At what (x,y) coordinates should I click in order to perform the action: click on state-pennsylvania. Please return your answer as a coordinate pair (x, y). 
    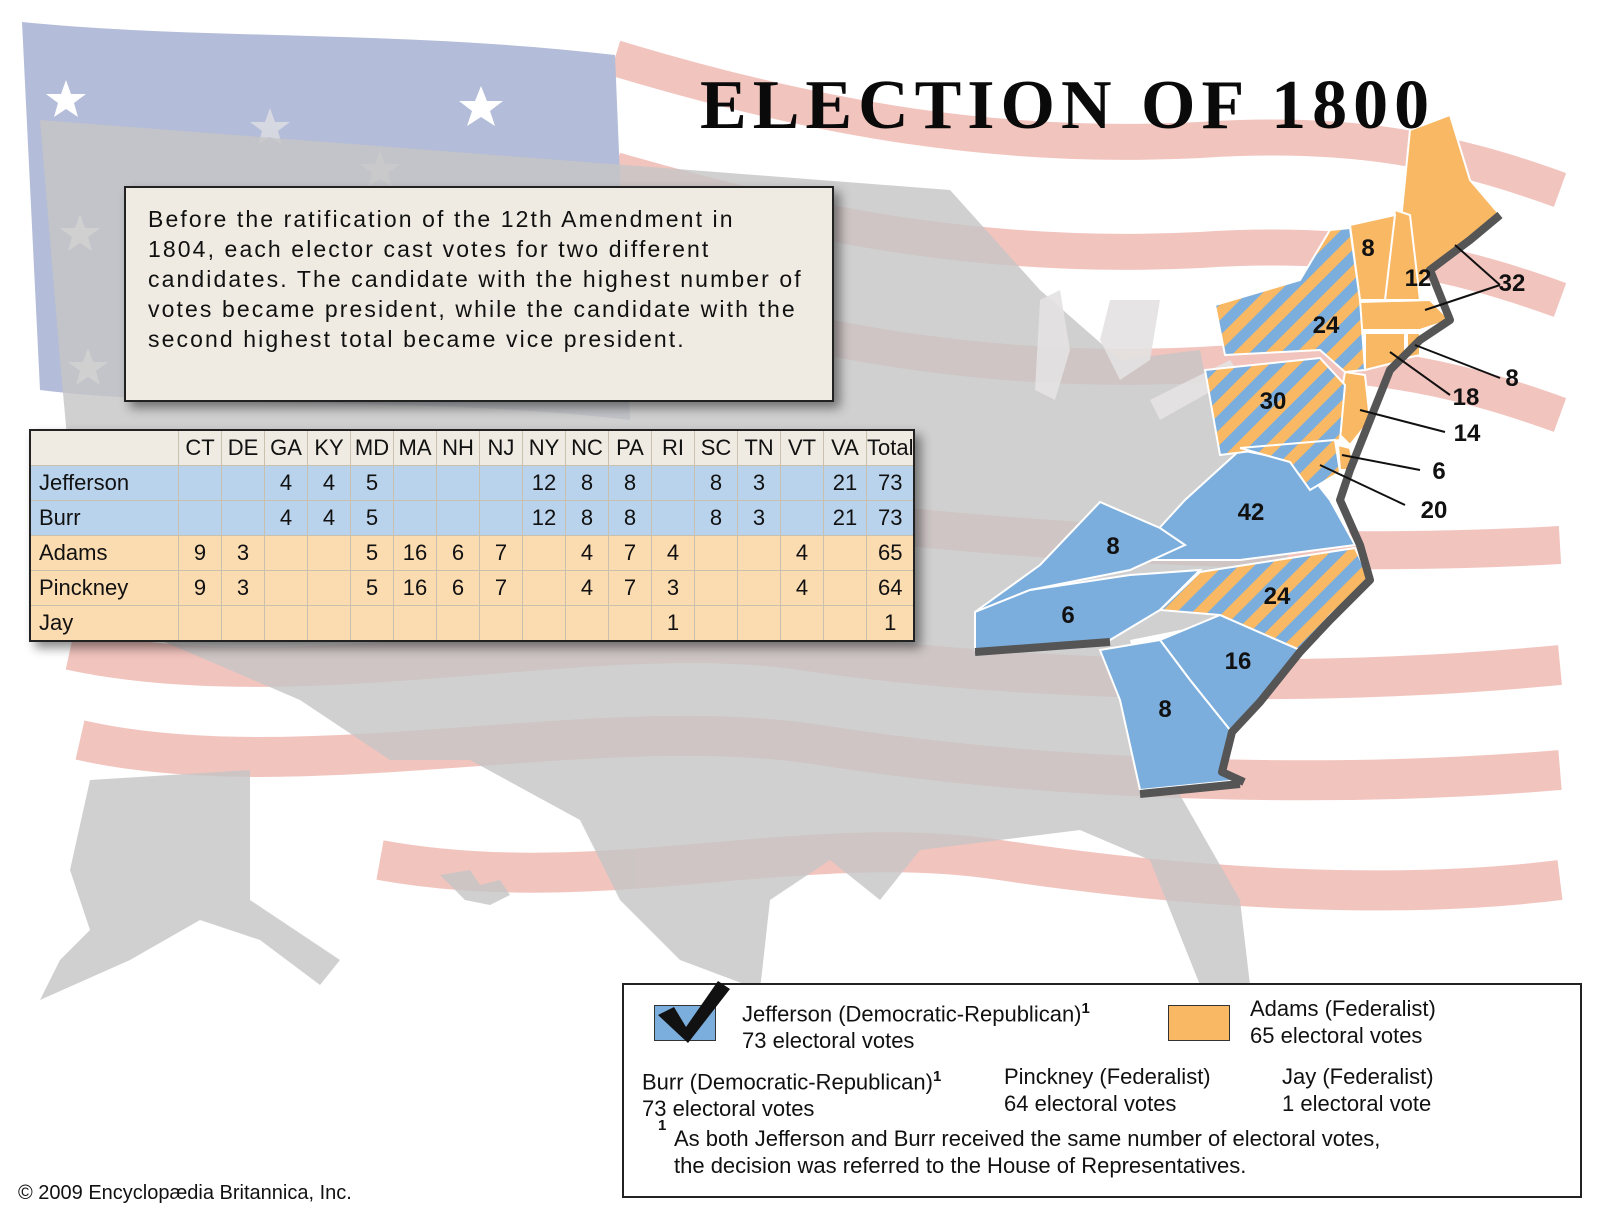
    Looking at the image, I should click on (1275, 406).